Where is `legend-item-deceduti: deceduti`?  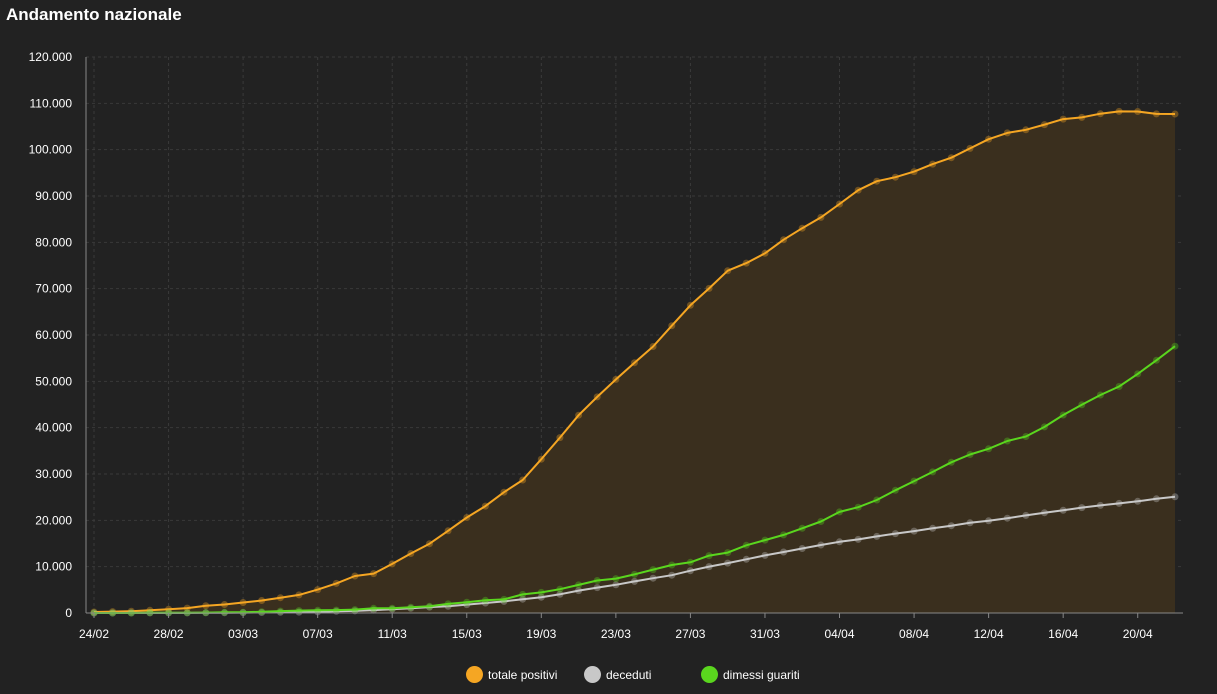 legend-item-deceduti: deceduti is located at coordinates (617, 674).